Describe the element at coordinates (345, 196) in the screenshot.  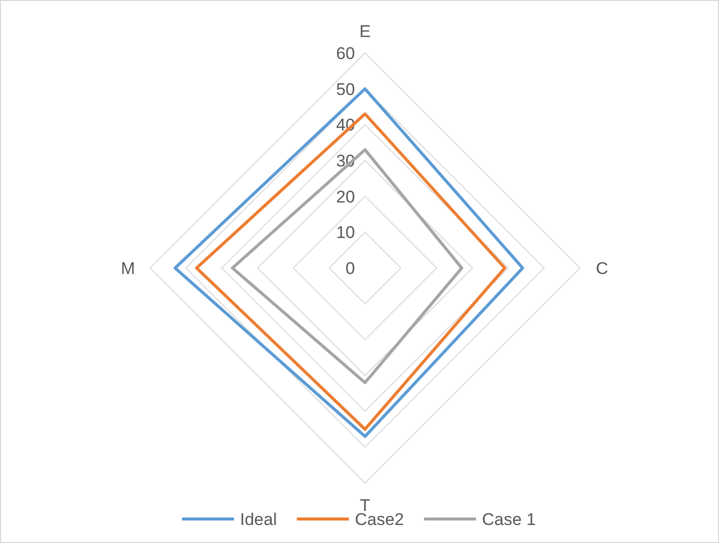
I see `y-tick-label: 20` at that location.